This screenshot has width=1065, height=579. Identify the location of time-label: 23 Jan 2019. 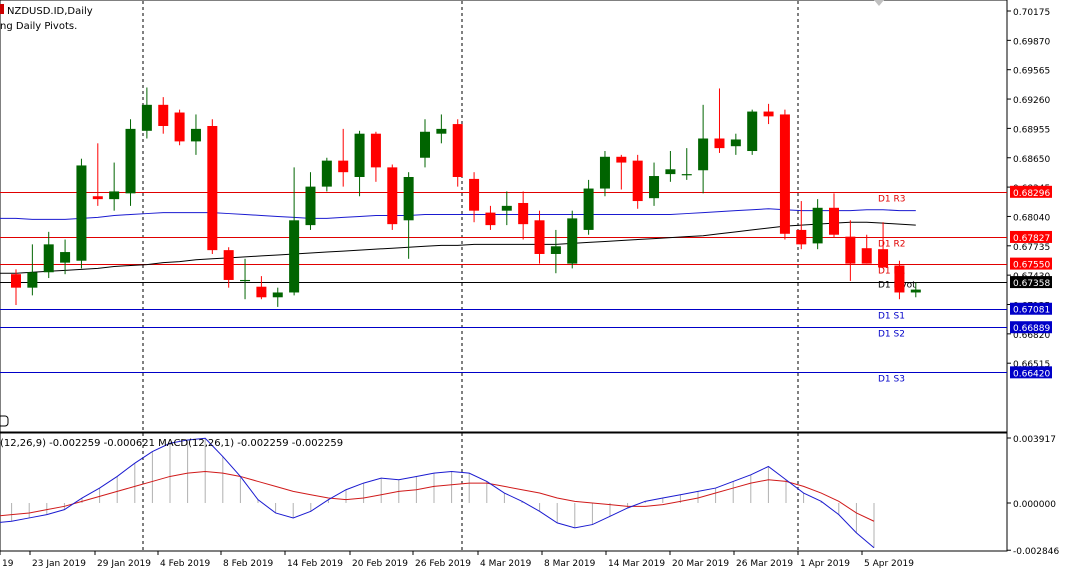
(59, 564).